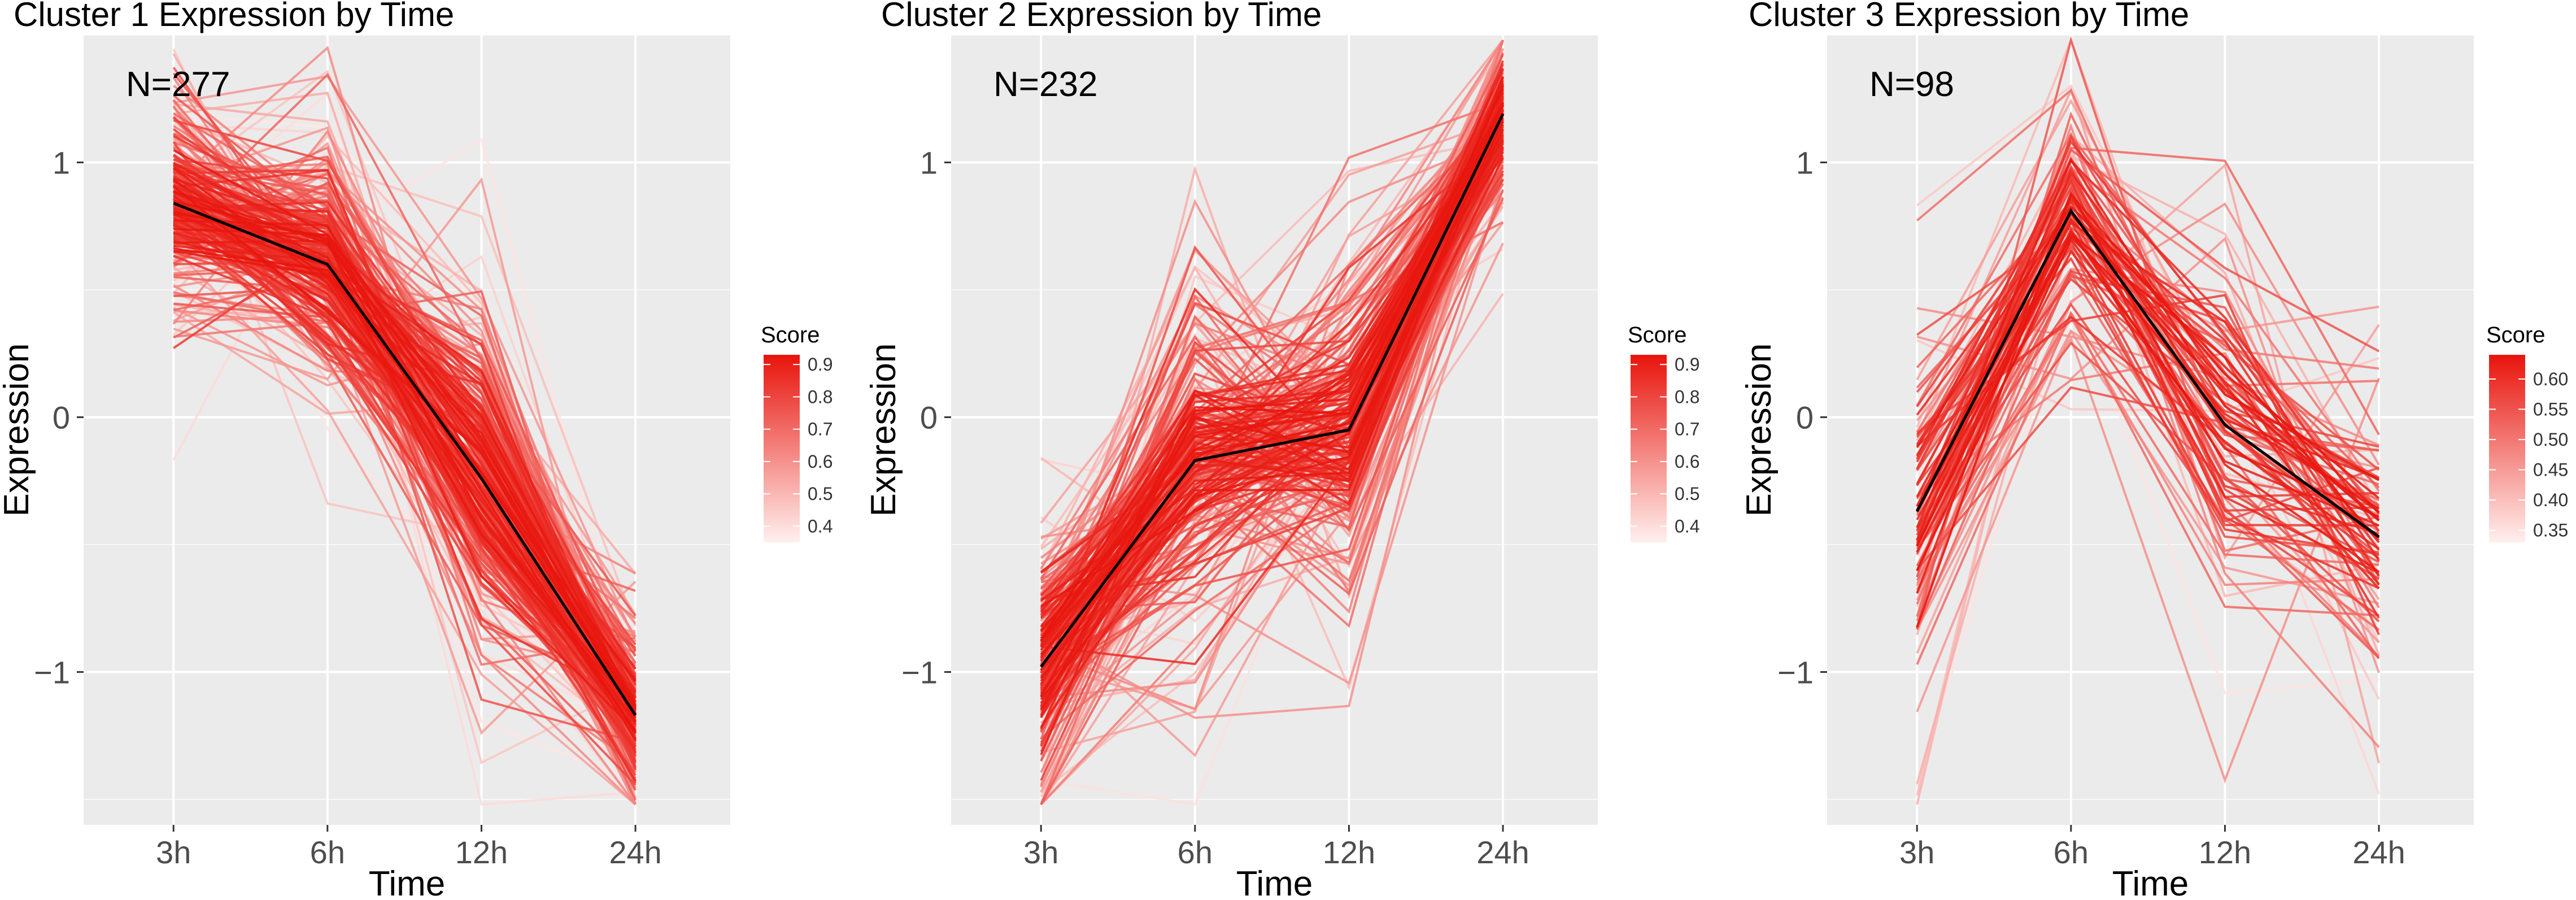 The width and height of the screenshot is (2576, 900). I want to click on chart-title: Cluster 2 Expression by Time, so click(1101, 16).